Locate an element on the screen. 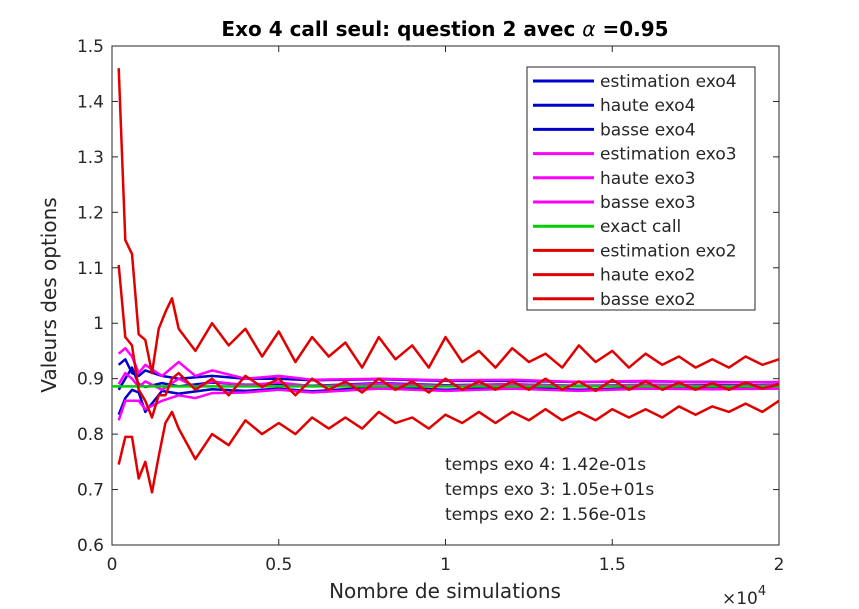 This screenshot has width=859, height=609. legend-entry: estimation exo2 is located at coordinates (668, 251).